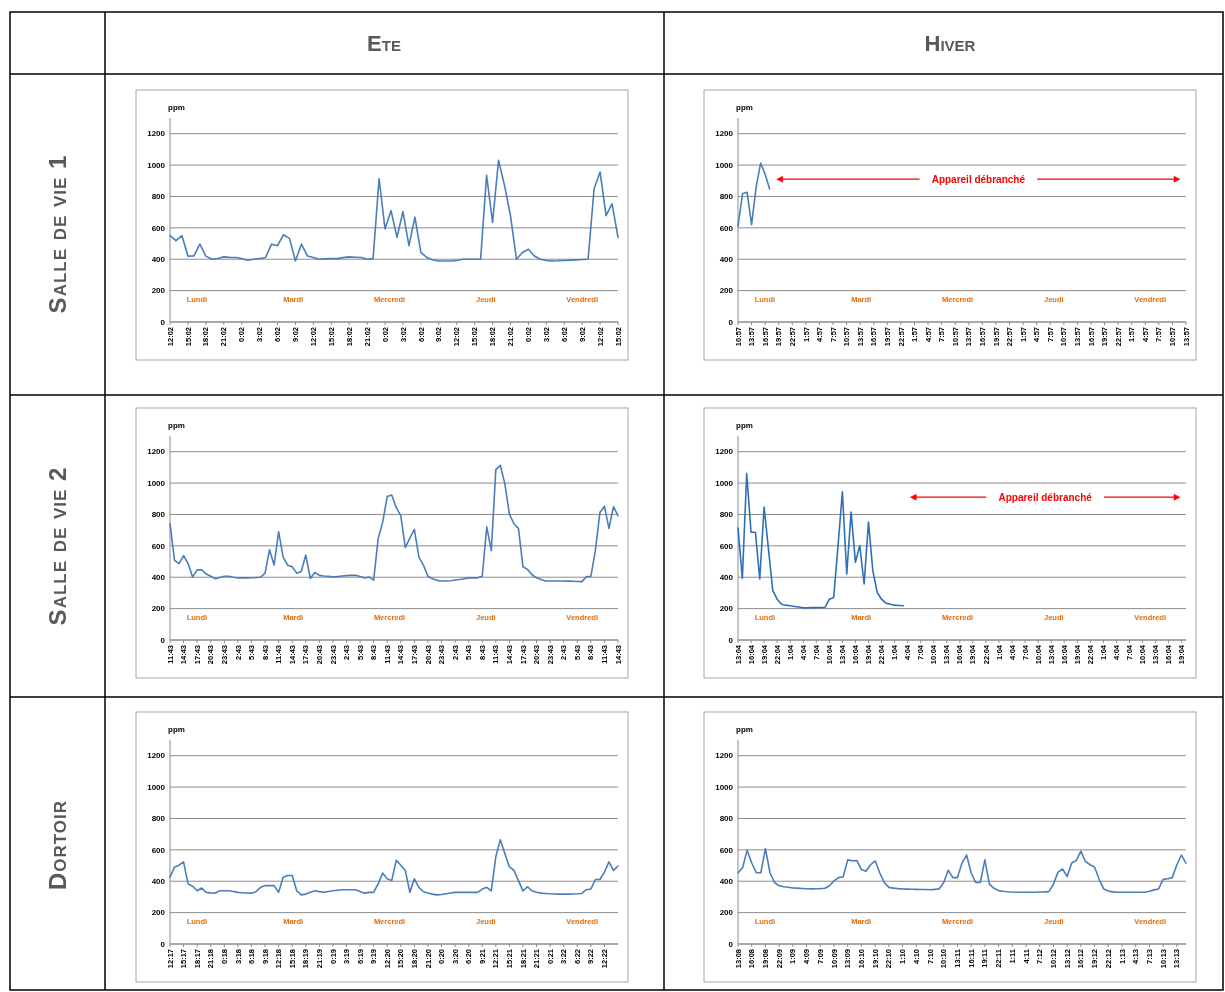 The width and height of the screenshot is (1225, 992). Describe the element at coordinates (57, 845) in the screenshot. I see `text: Dortoir` at that location.